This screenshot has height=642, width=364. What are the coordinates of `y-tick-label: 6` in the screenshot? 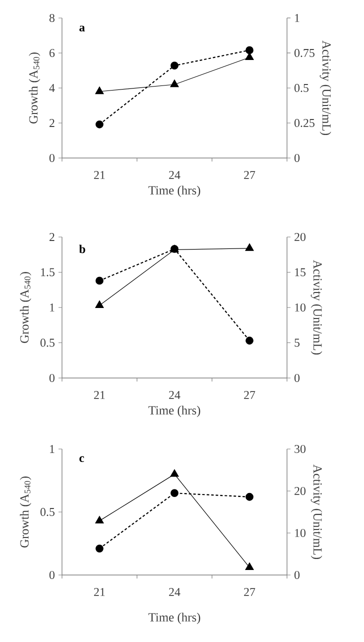 It's located at (52, 53).